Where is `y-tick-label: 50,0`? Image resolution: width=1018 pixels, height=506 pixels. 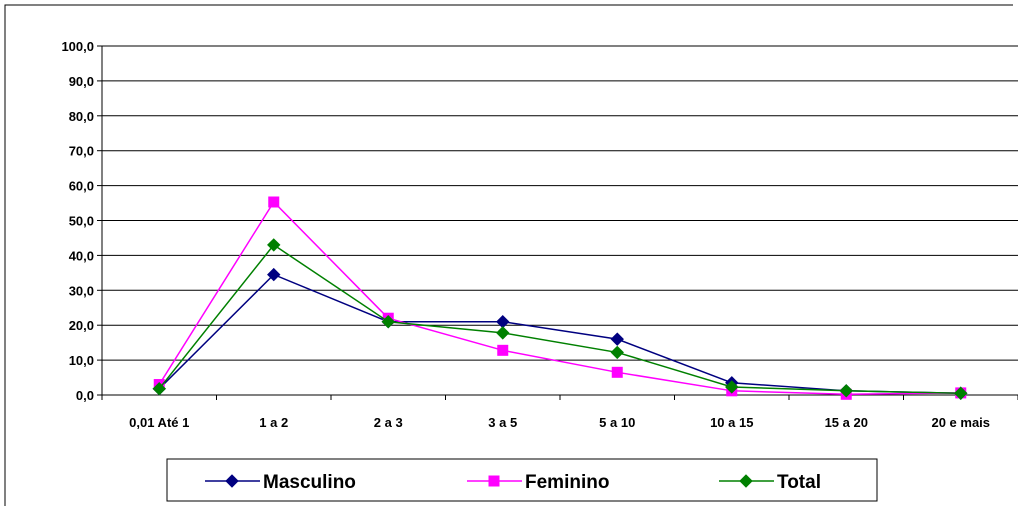 y-tick-label: 50,0 is located at coordinates (81, 221).